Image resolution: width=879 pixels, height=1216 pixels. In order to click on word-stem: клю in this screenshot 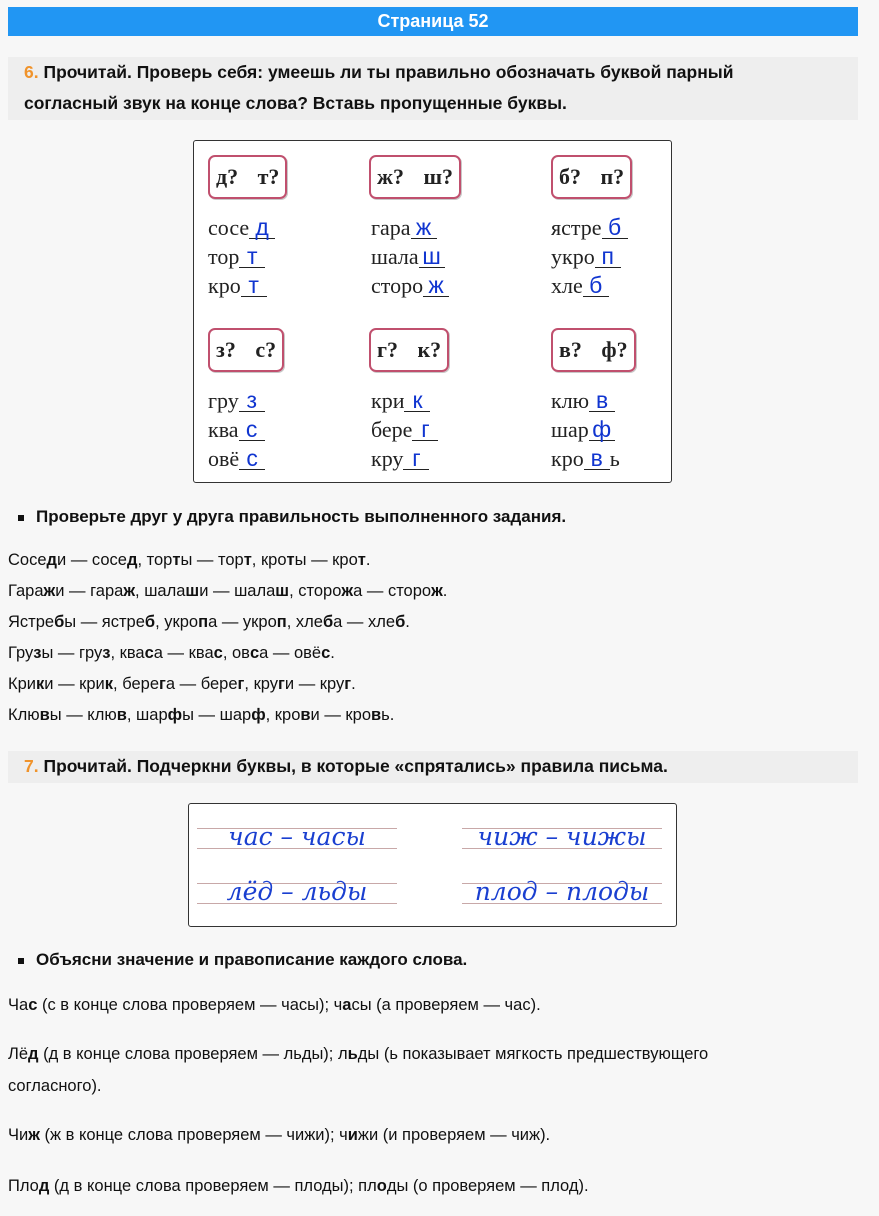, I will do `click(570, 400)`.